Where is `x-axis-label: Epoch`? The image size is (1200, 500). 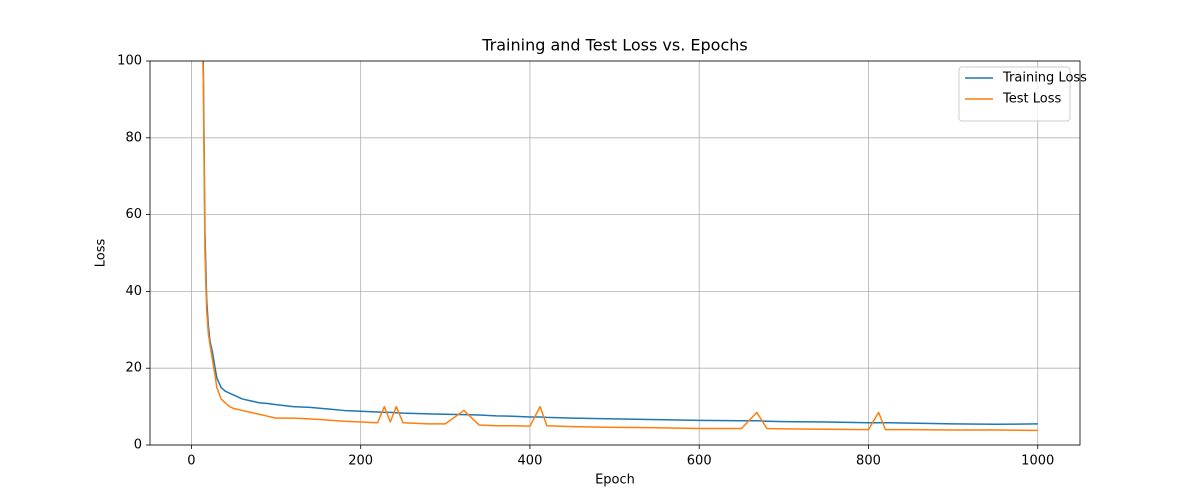 x-axis-label: Epoch is located at coordinates (615, 480).